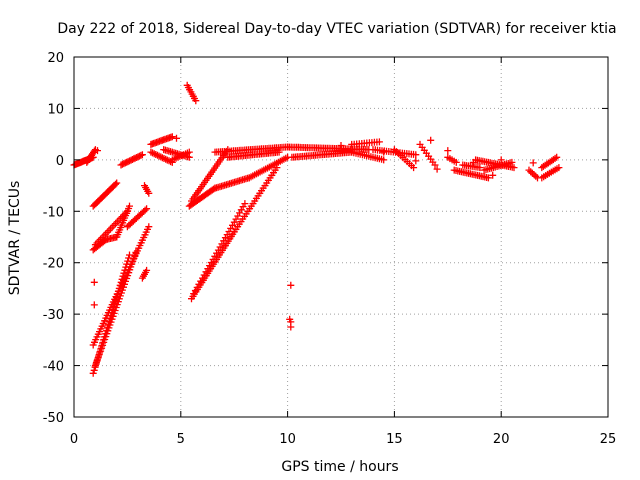 The height and width of the screenshot is (480, 640). I want to click on y-tick-label: 20, so click(55, 58).